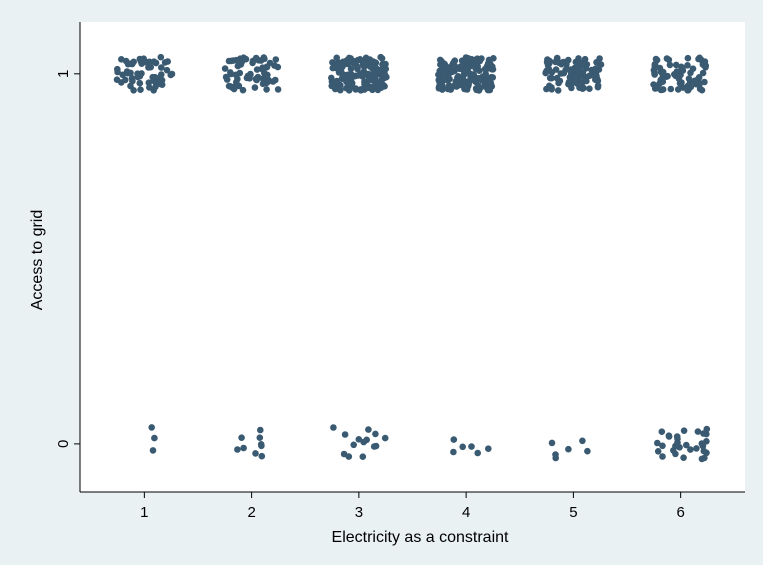  I want to click on x-tick-label: 1, so click(144, 512).